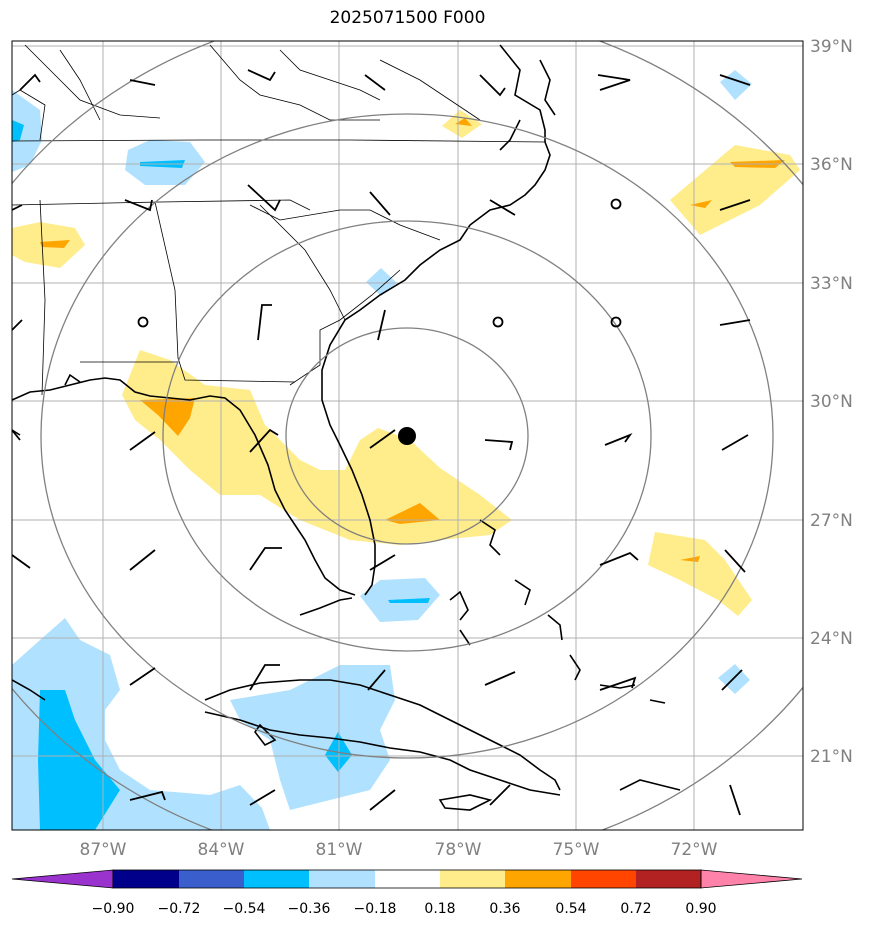 The width and height of the screenshot is (873, 928). Describe the element at coordinates (831, 284) in the screenshot. I see `lat-label: 33°N` at that location.